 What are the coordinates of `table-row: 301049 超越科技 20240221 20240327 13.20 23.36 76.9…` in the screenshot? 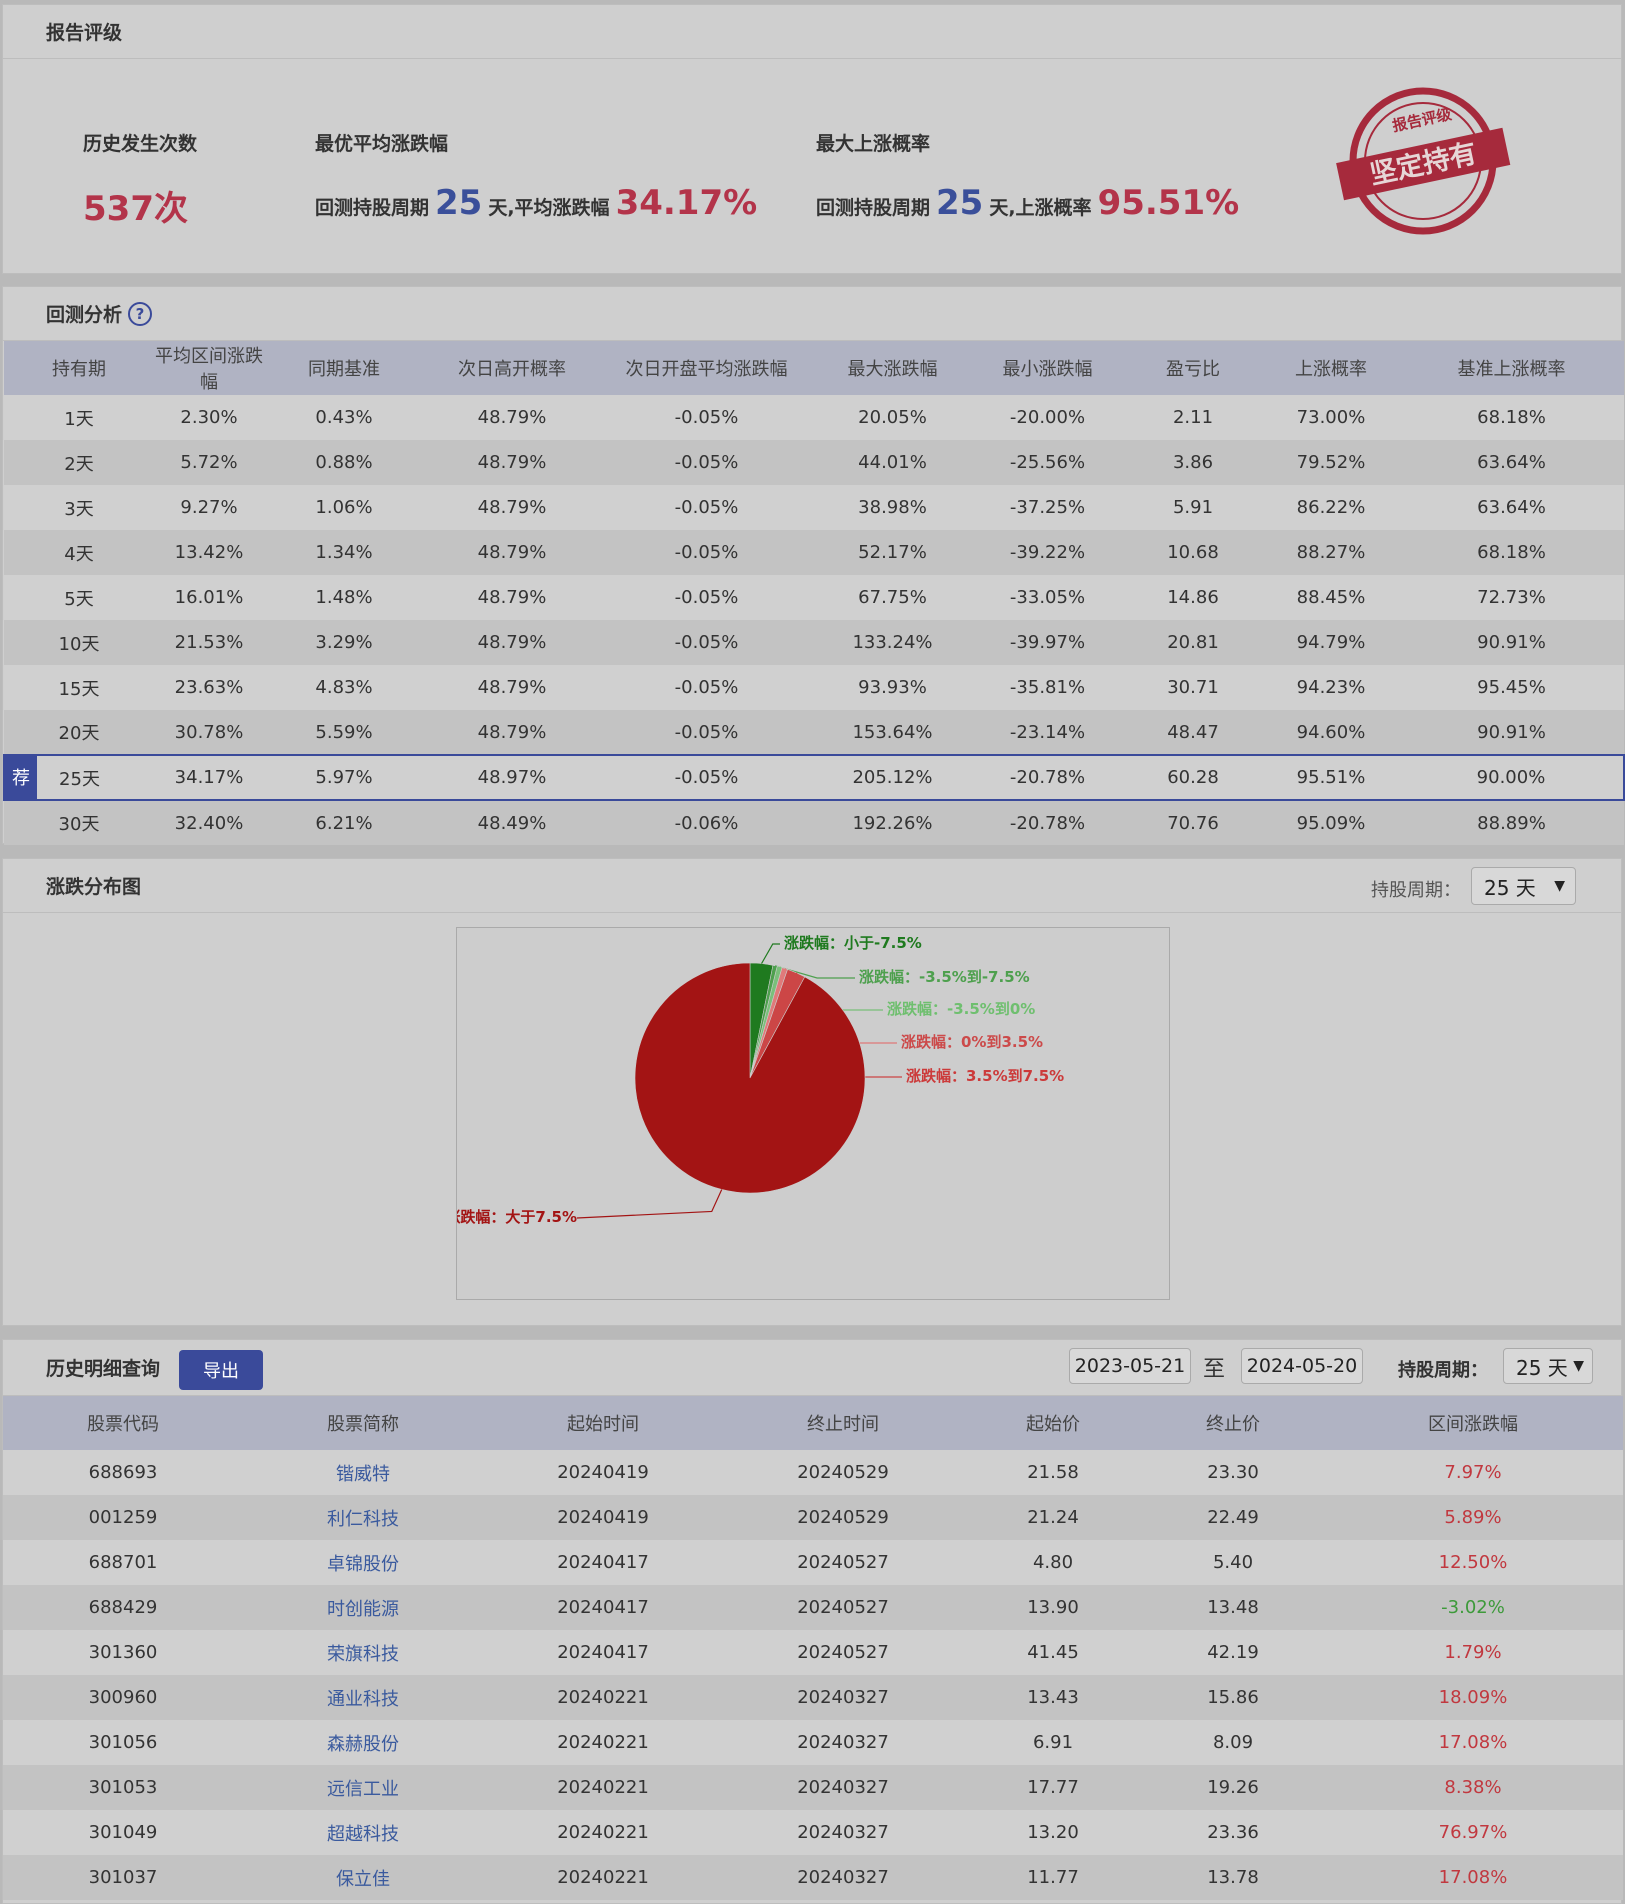 It's located at (813, 1832).